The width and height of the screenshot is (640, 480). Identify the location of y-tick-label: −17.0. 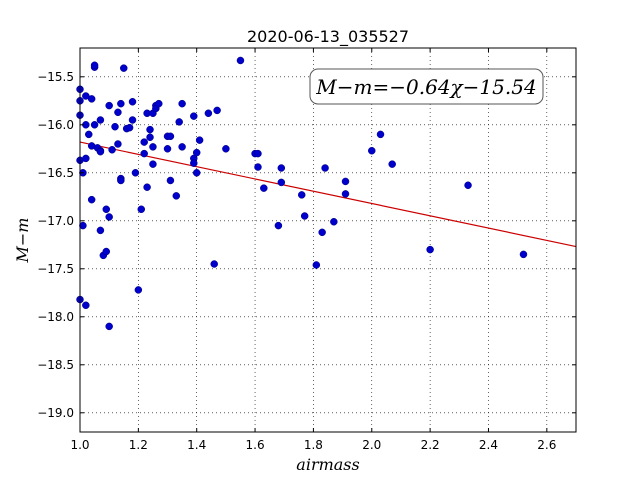
(55, 221).